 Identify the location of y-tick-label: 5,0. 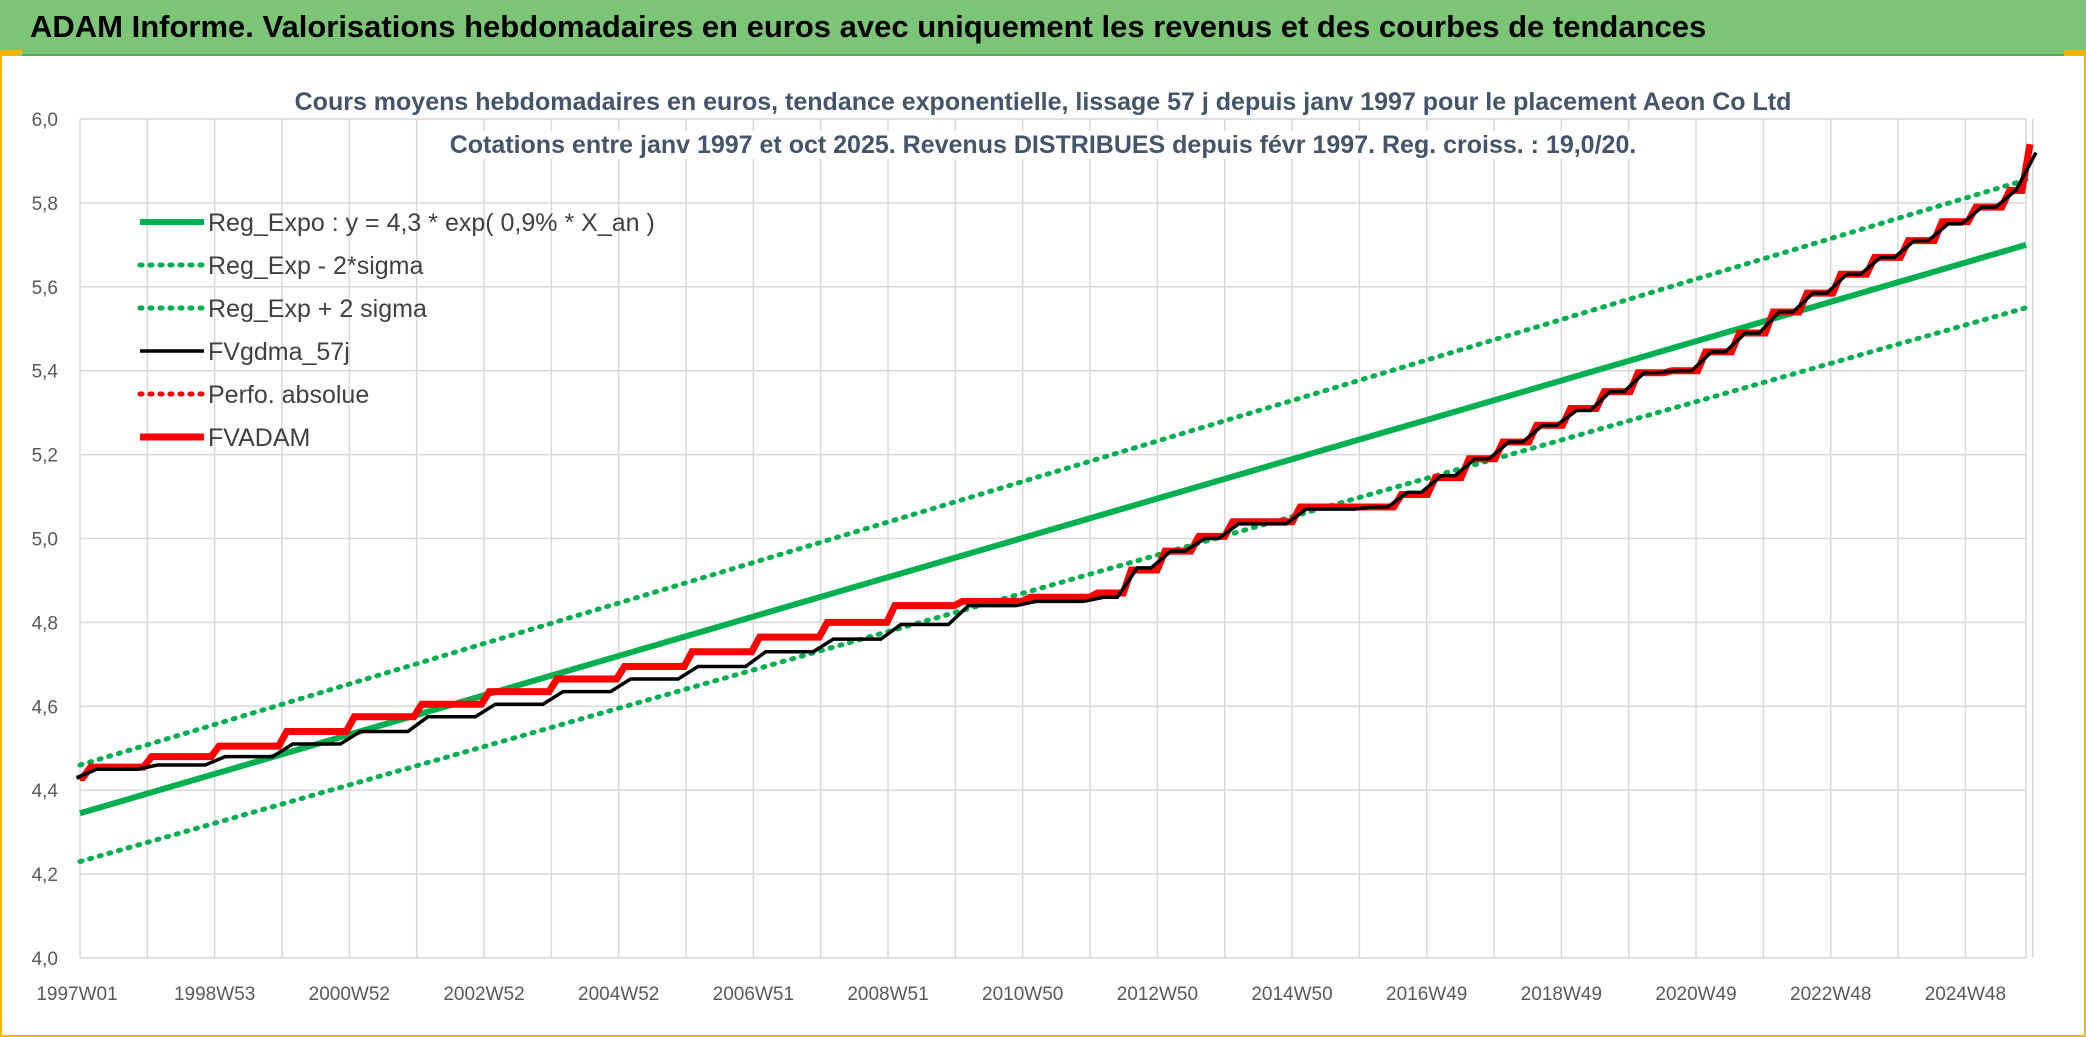
(45, 540).